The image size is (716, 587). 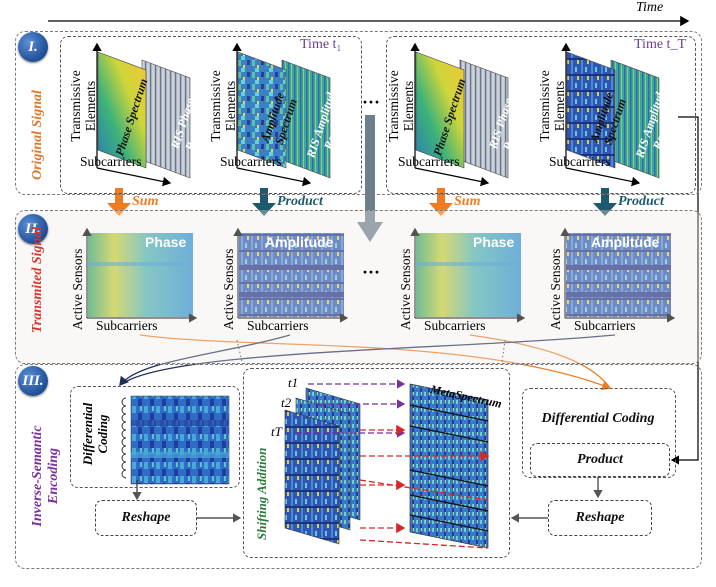 What do you see at coordinates (223, 106) in the screenshot?
I see `s1p2-y-label: Transmissive Elements` at bounding box center [223, 106].